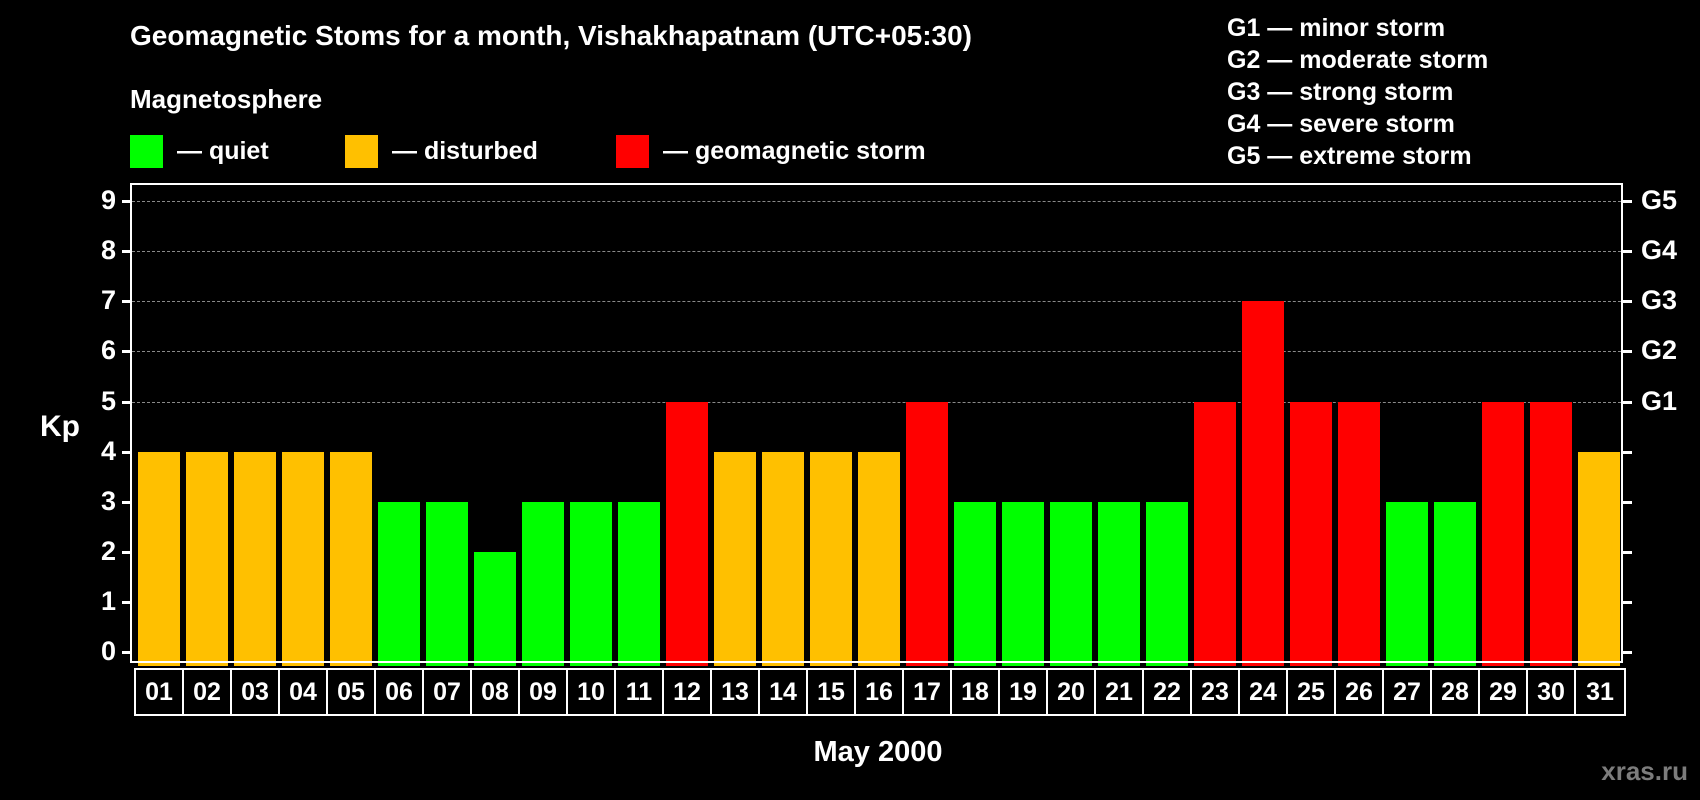 This screenshot has width=1700, height=800. What do you see at coordinates (1456, 692) in the screenshot?
I see `date-cell: 28` at bounding box center [1456, 692].